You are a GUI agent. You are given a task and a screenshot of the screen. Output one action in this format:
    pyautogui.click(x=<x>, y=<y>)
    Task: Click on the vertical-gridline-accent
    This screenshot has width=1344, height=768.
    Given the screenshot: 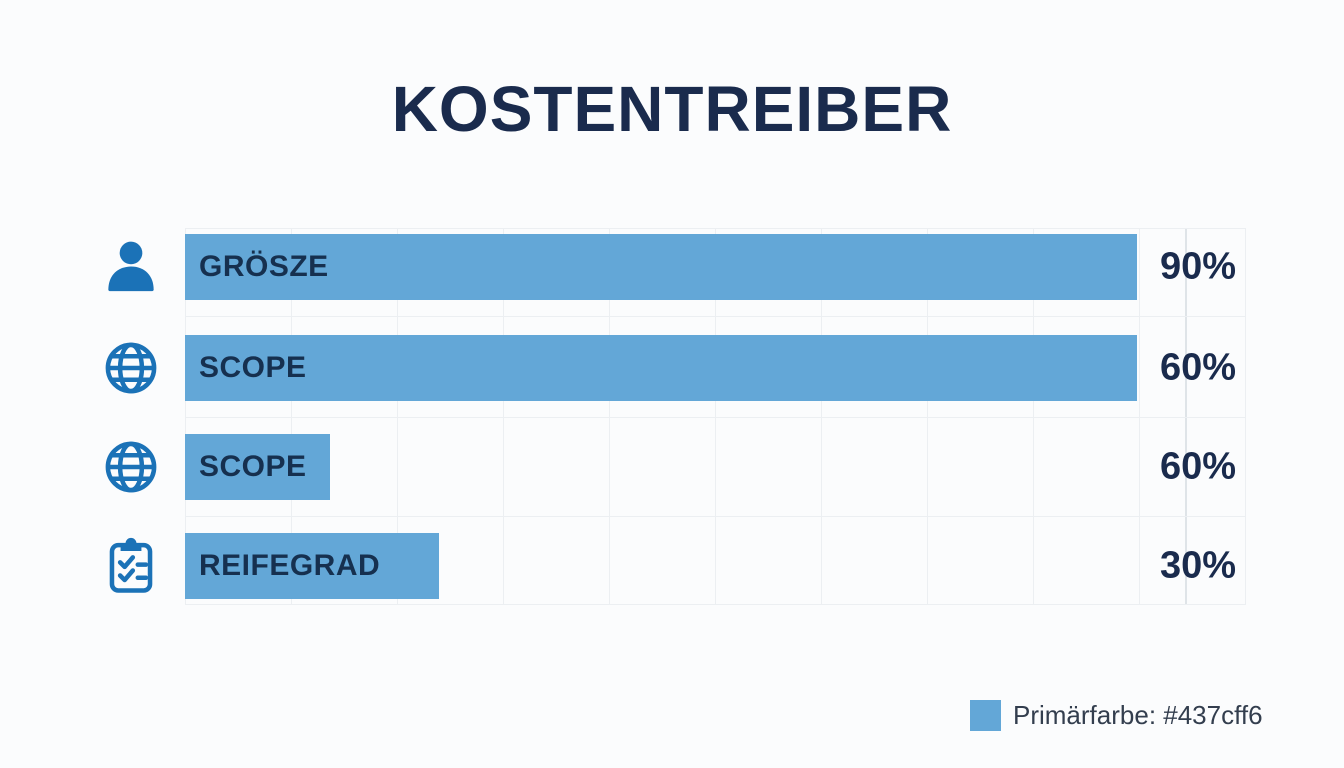 What is the action you would take?
    pyautogui.click(x=1186, y=416)
    